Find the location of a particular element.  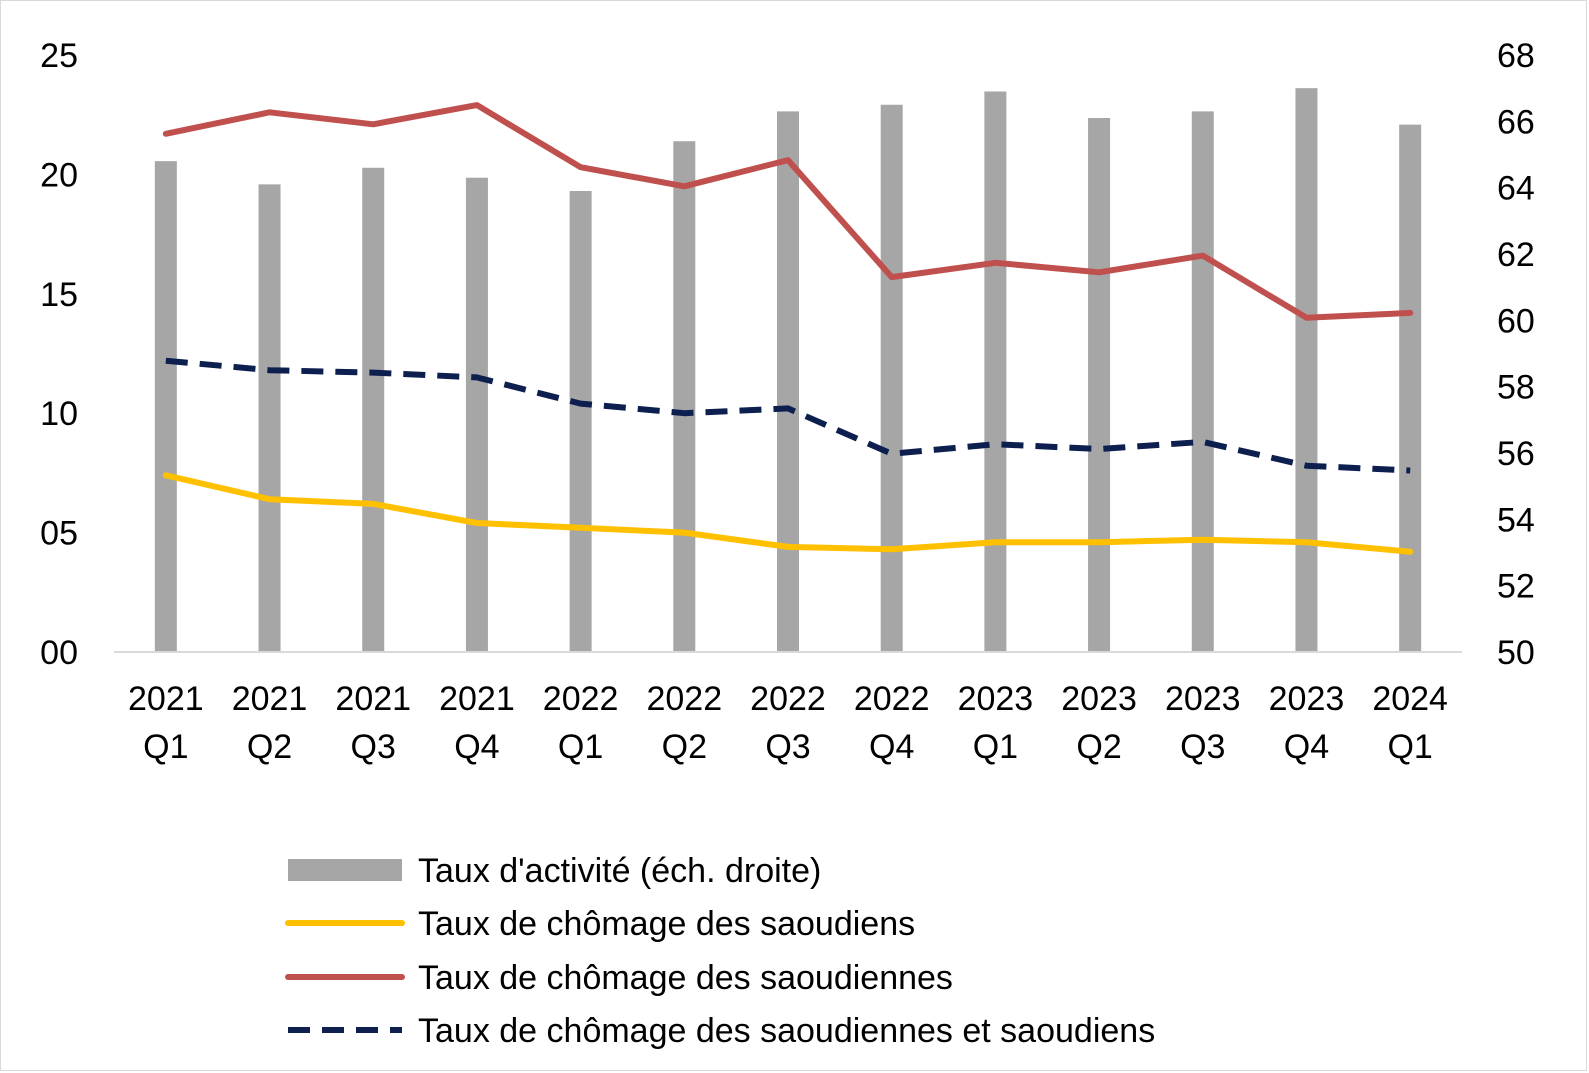

x-tick-label: 2024 Q1 is located at coordinates (1410, 723).